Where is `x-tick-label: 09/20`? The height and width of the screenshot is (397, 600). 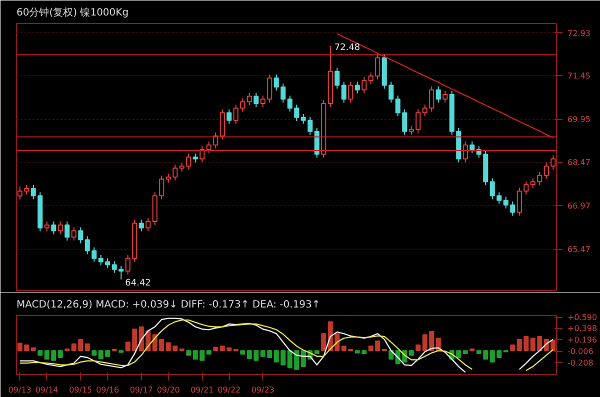
x-tick-label: 09/20 is located at coordinates (168, 390).